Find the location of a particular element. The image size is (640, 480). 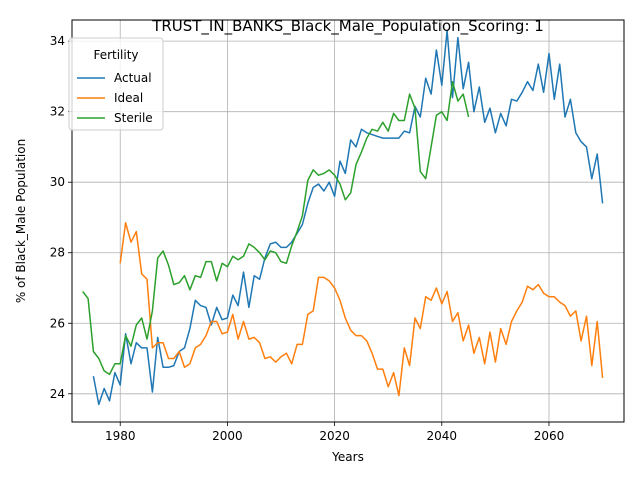

y-tick-label: 28 is located at coordinates (57, 253).